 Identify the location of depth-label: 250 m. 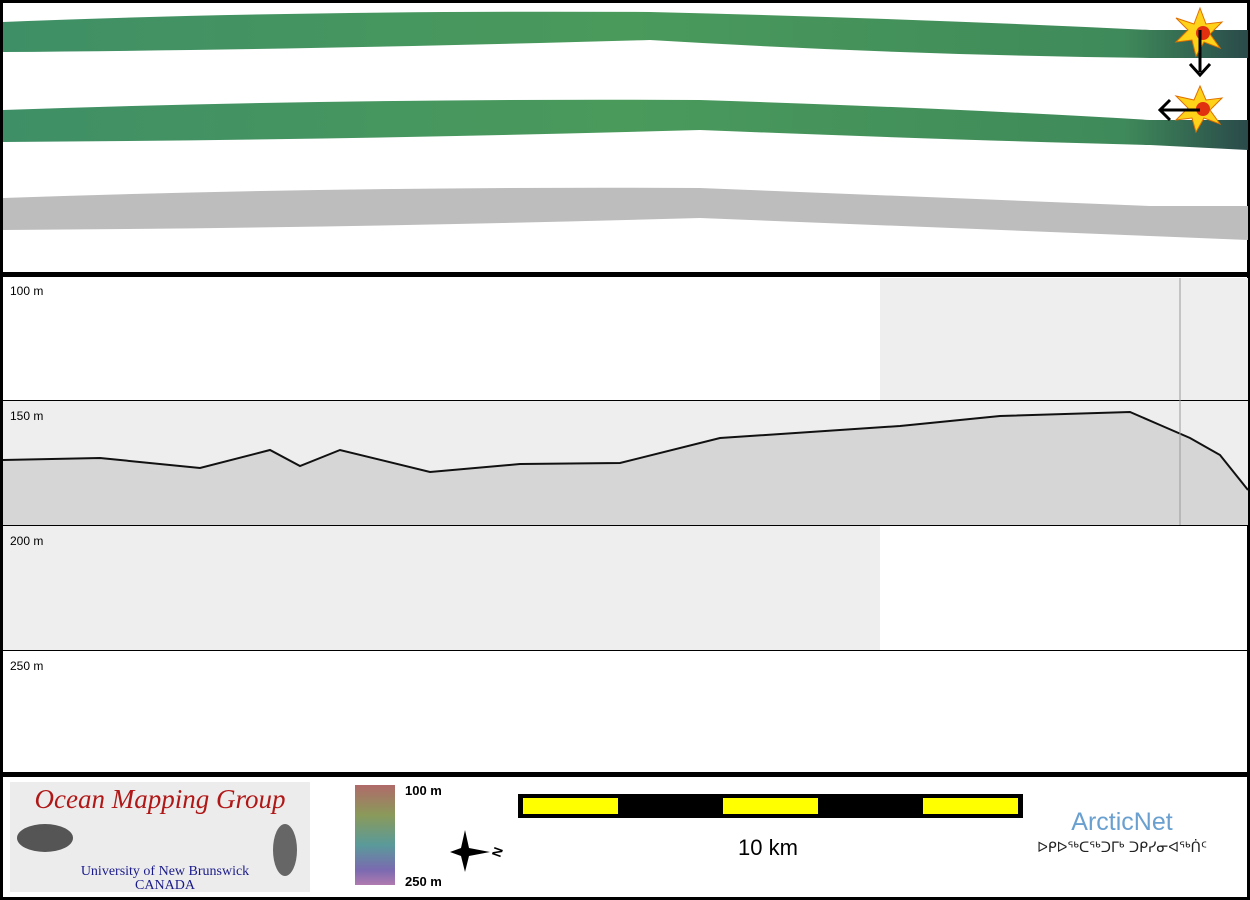
(26, 666).